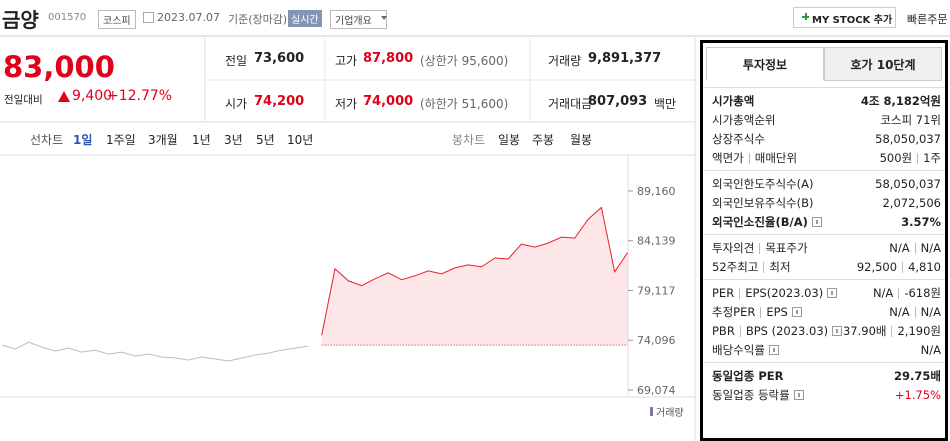 Image resolution: width=950 pixels, height=441 pixels. What do you see at coordinates (279, 58) in the screenshot?
I see `summary-value: 73,600` at bounding box center [279, 58].